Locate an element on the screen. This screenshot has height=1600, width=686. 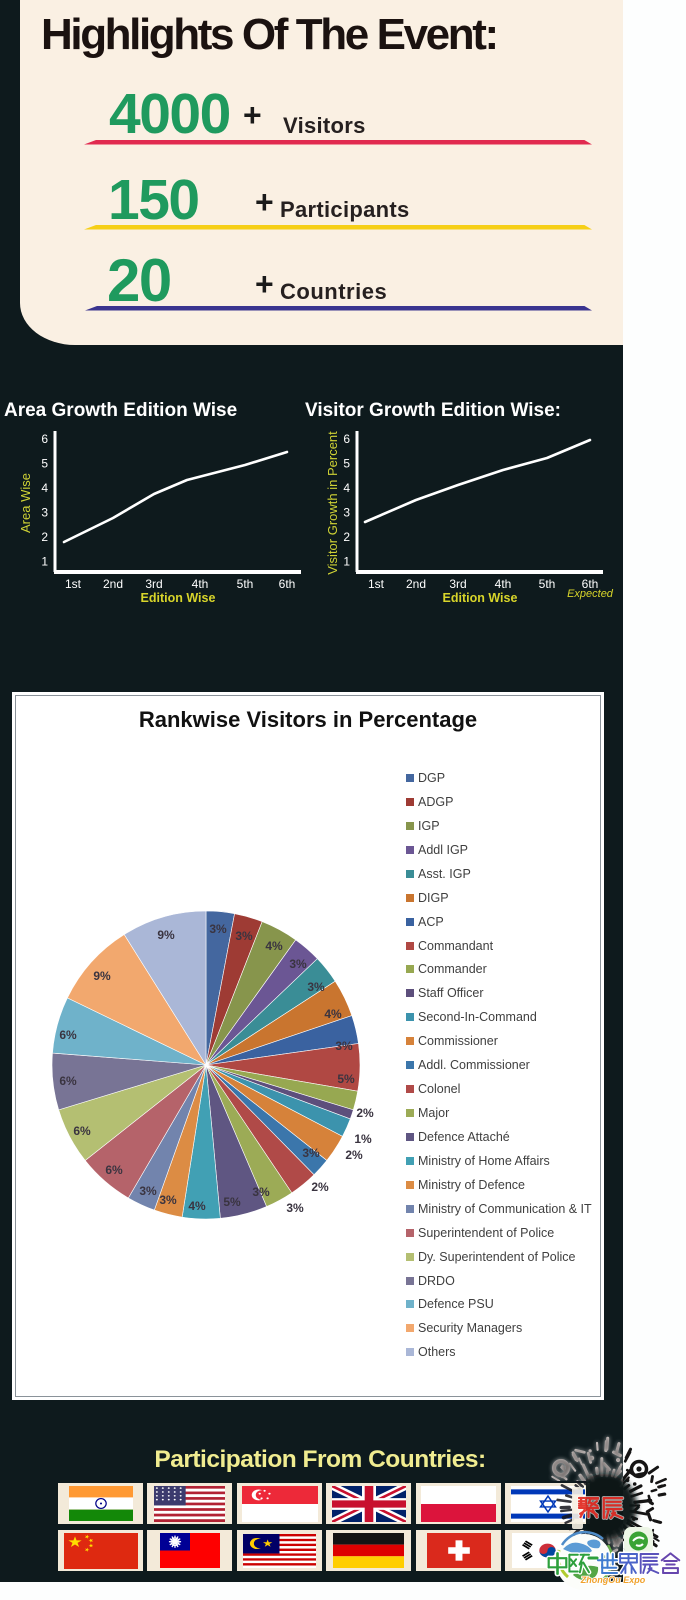
svg-text: Expected is located at coordinates (590, 594).